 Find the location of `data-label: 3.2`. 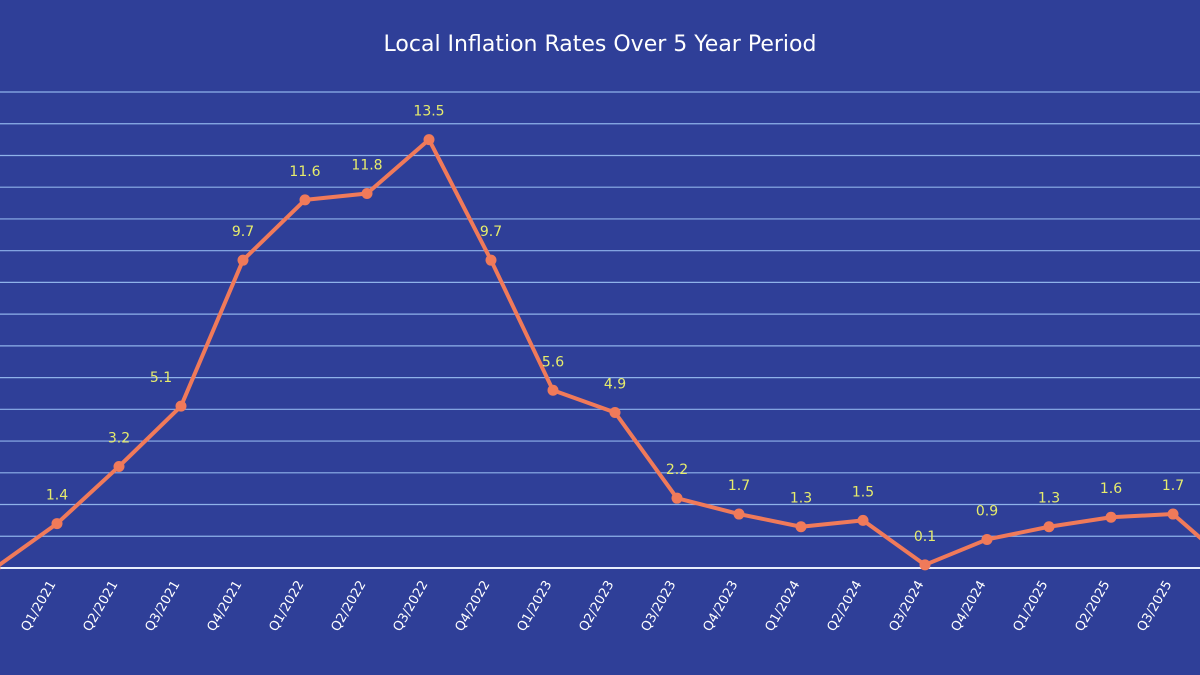

data-label: 3.2 is located at coordinates (119, 438).